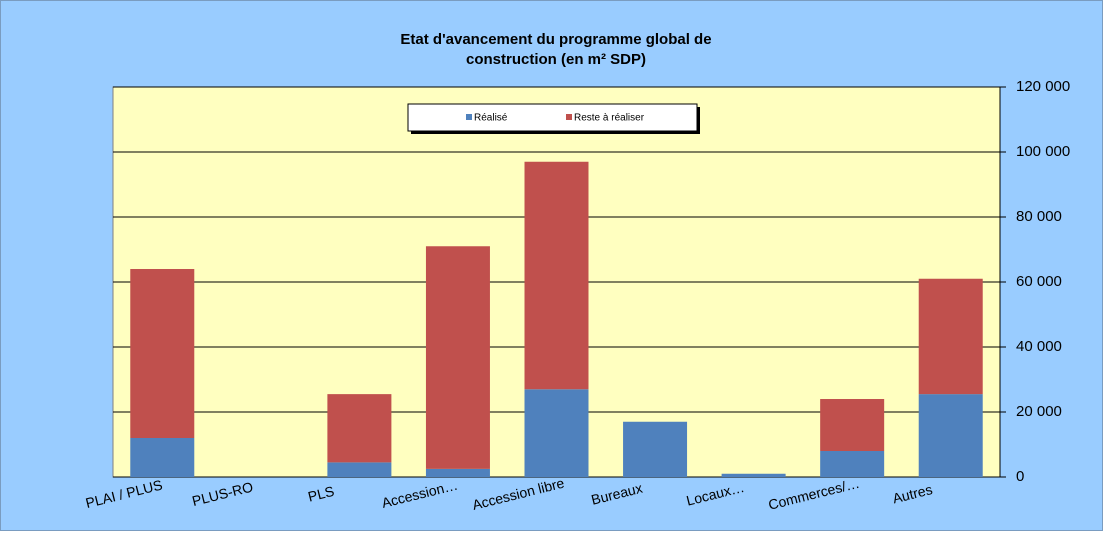  What do you see at coordinates (556, 59) in the screenshot?
I see `chart-title: construction (en m² SDP)` at bounding box center [556, 59].